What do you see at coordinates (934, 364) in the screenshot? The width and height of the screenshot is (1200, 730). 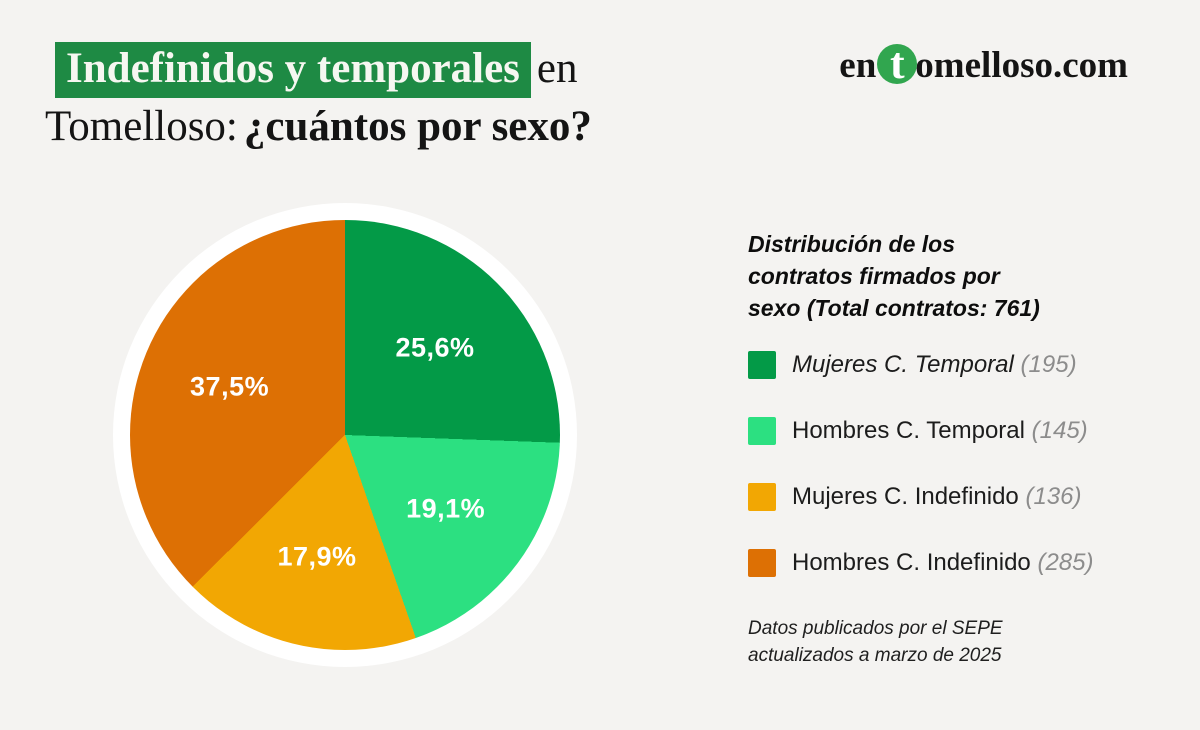 I see `legend-label: Mujeres C. Temporal (195)` at bounding box center [934, 364].